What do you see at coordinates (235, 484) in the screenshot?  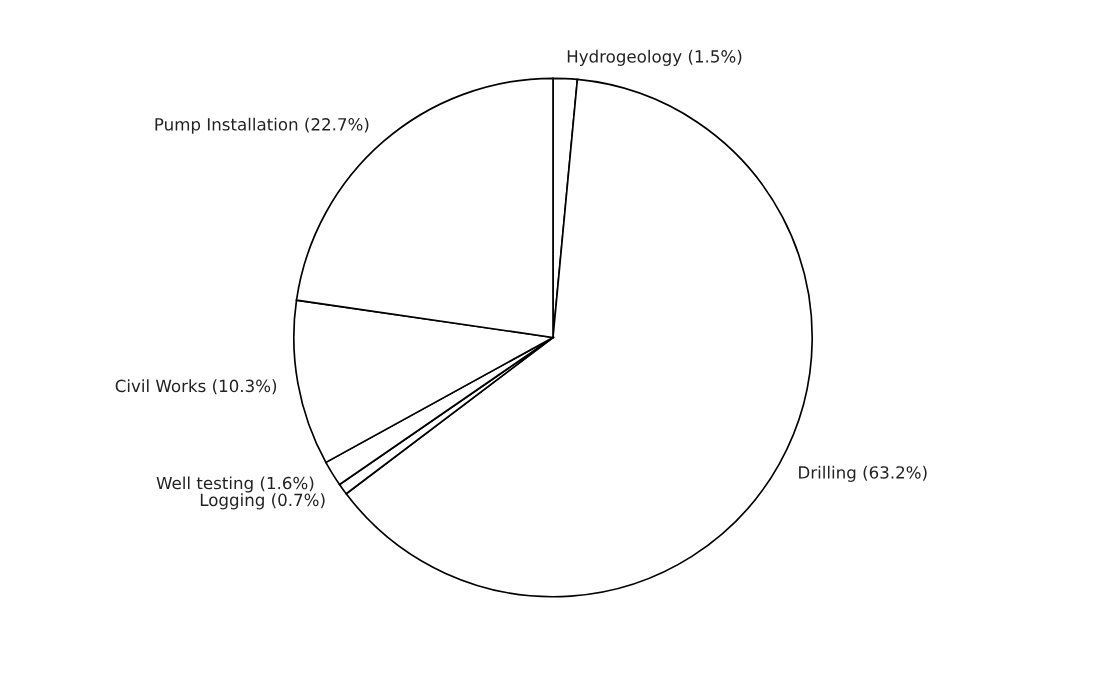 I see `slice-label: Well testing (1.6%)` at bounding box center [235, 484].